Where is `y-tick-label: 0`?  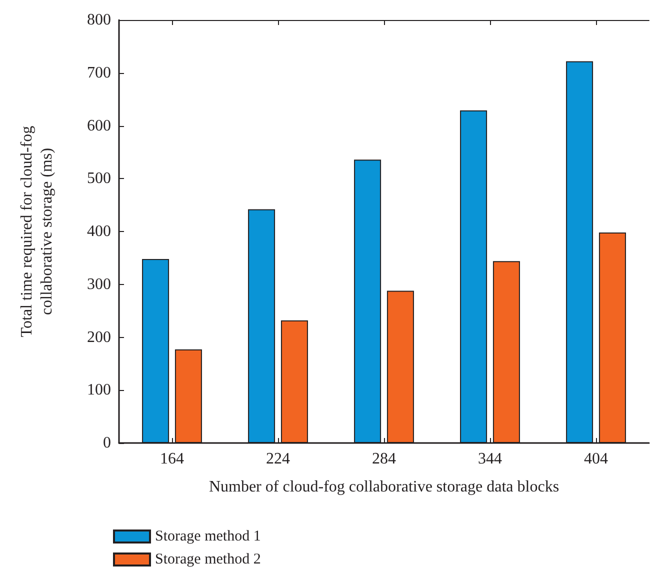
y-tick-label: 0 is located at coordinates (107, 443).